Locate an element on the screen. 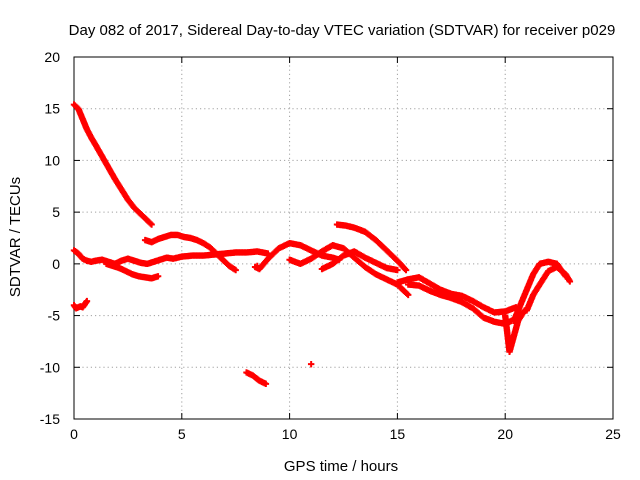 The height and width of the screenshot is (480, 640). x-tick-label: 5 is located at coordinates (182, 434).